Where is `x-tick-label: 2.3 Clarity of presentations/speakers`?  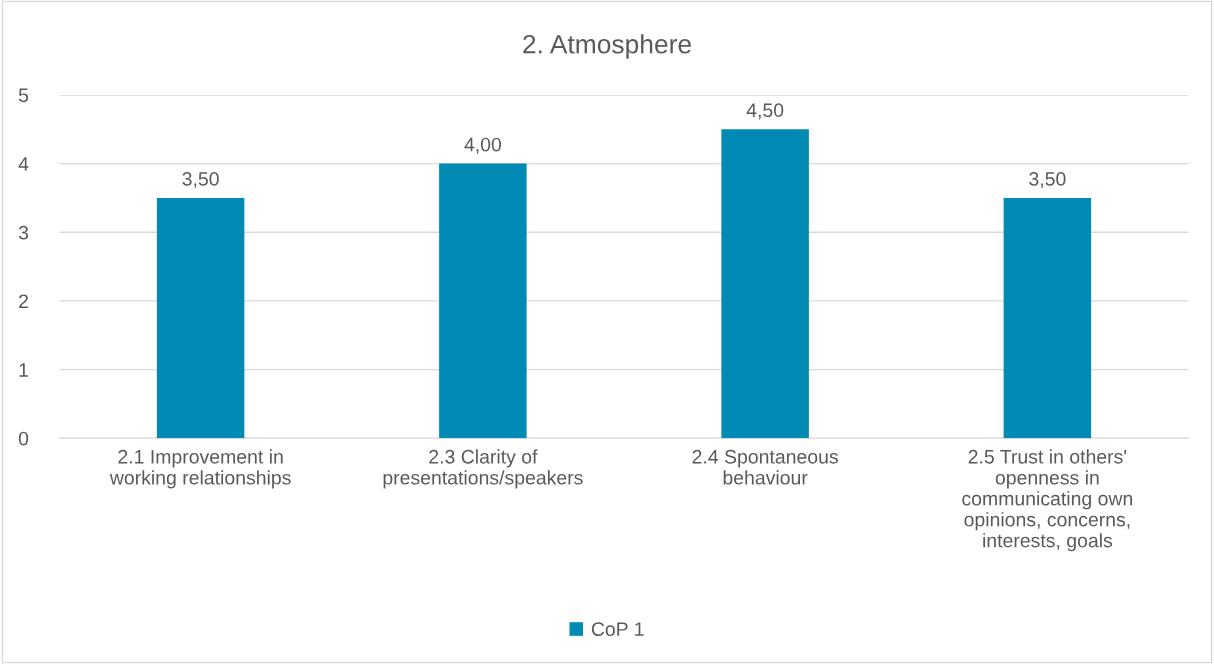
x-tick-label: 2.3 Clarity of presentations/speakers is located at coordinates (483, 469).